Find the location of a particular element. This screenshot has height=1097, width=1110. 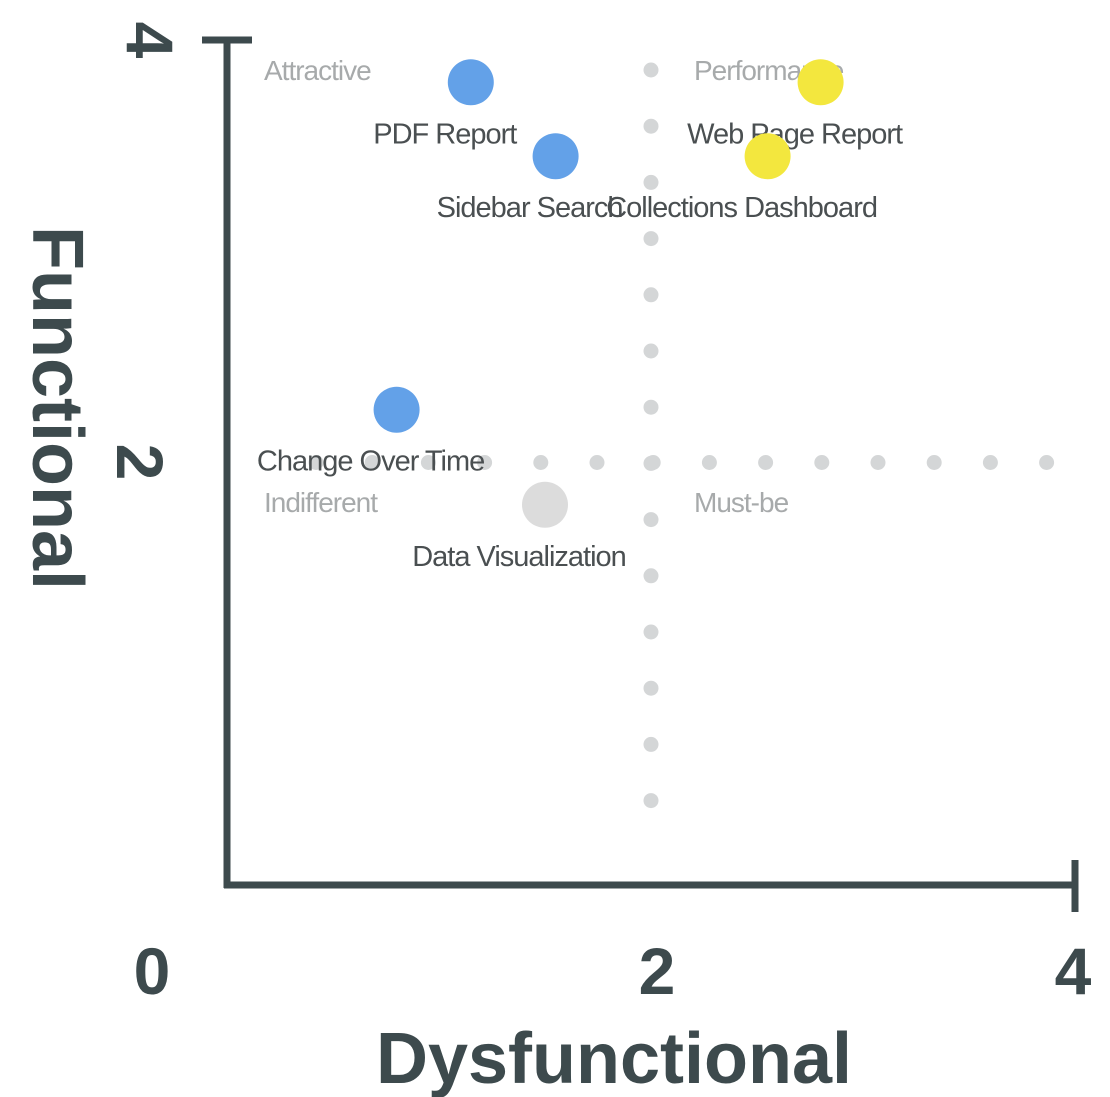

data-point-label: Sidebar Search is located at coordinates (530, 208).